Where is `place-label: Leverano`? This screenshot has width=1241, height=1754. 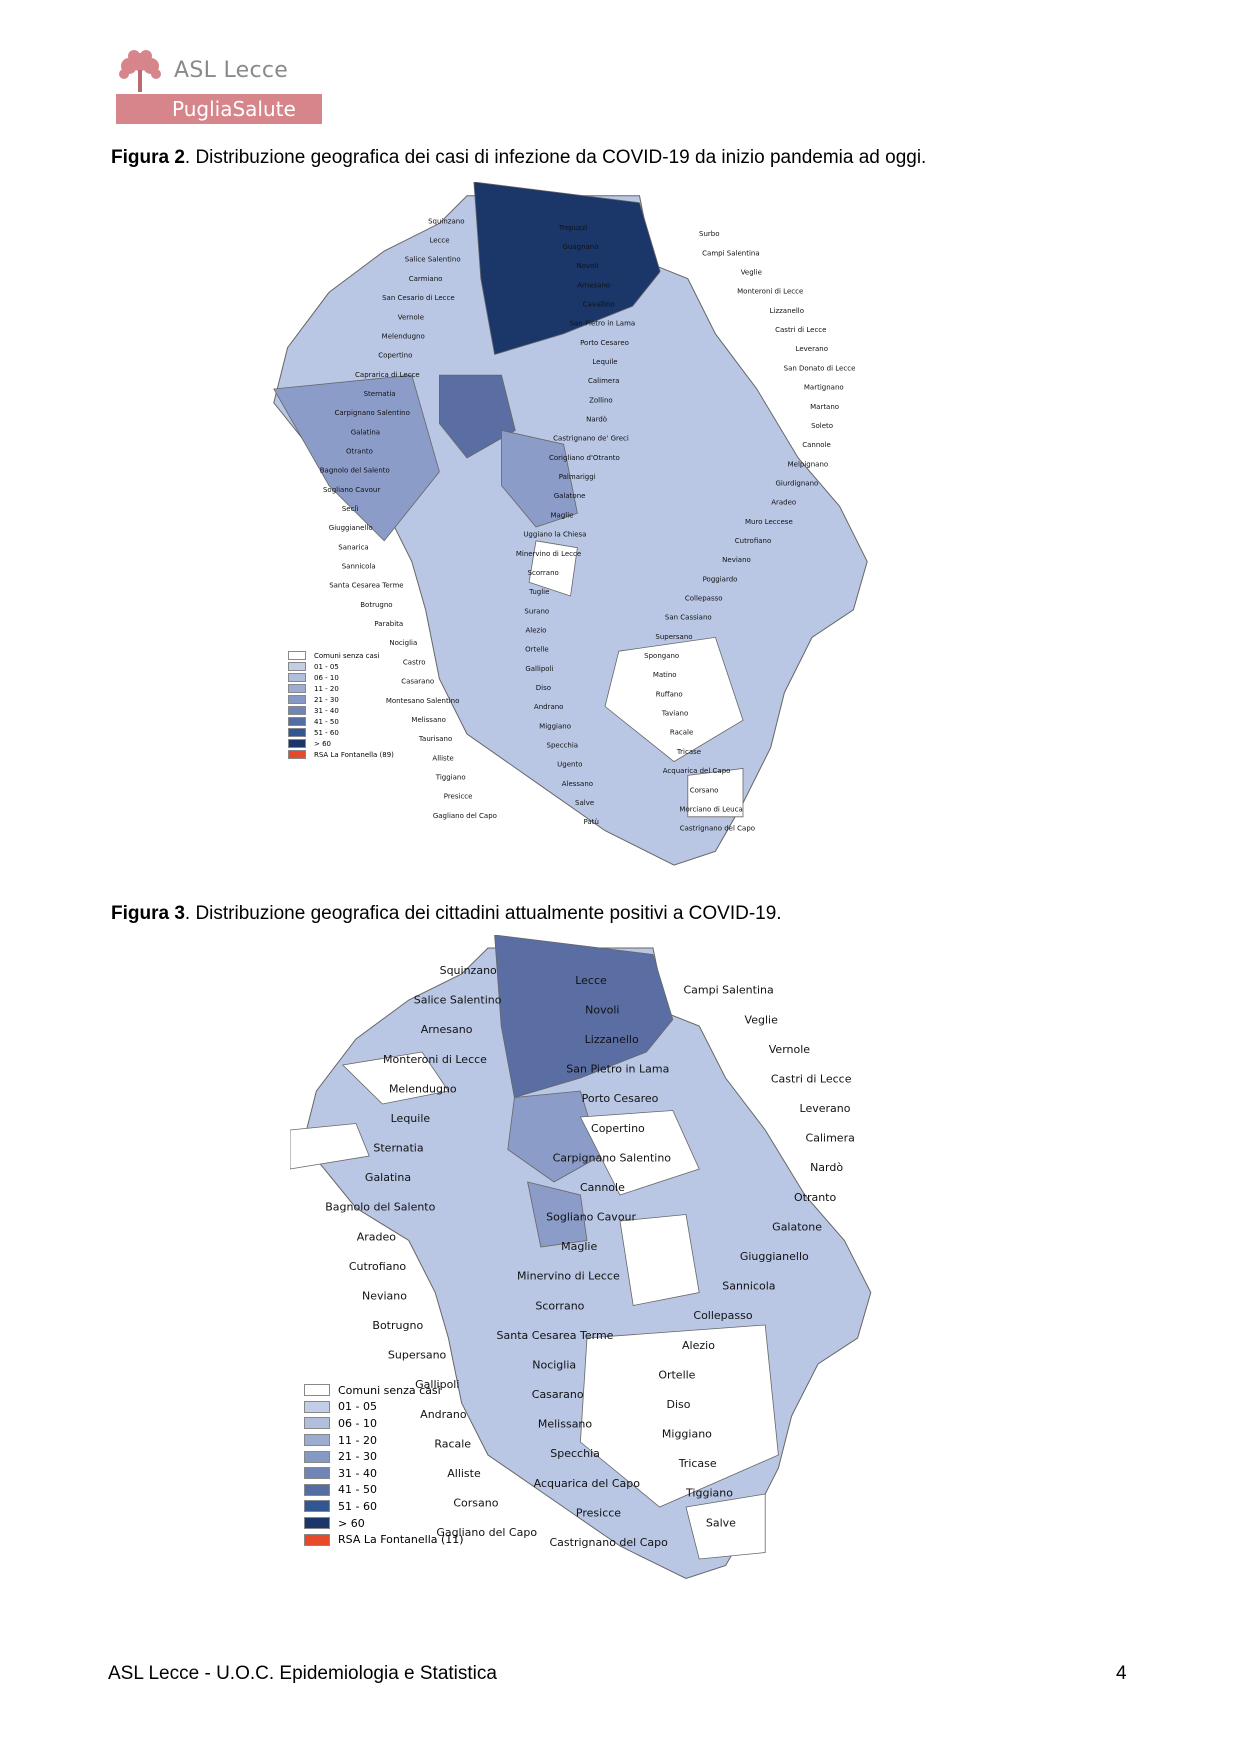 place-label: Leverano is located at coordinates (825, 1108).